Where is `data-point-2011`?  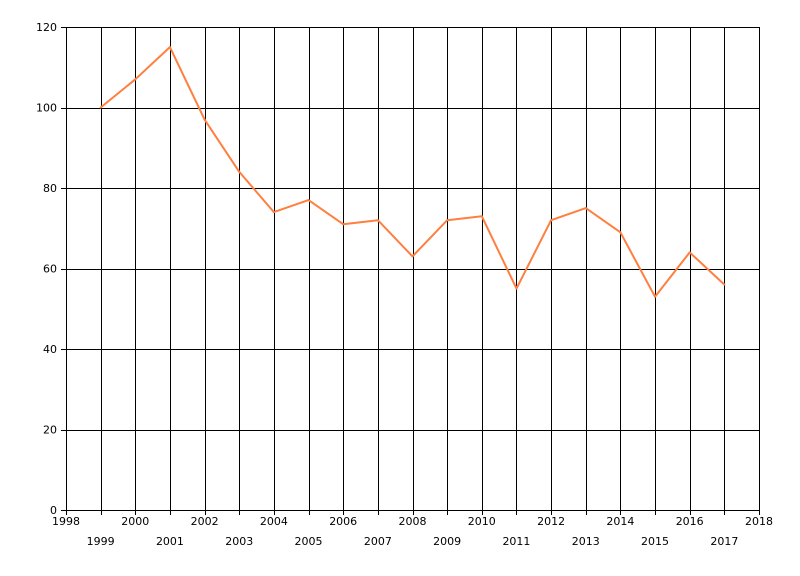 data-point-2011 is located at coordinates (516, 288).